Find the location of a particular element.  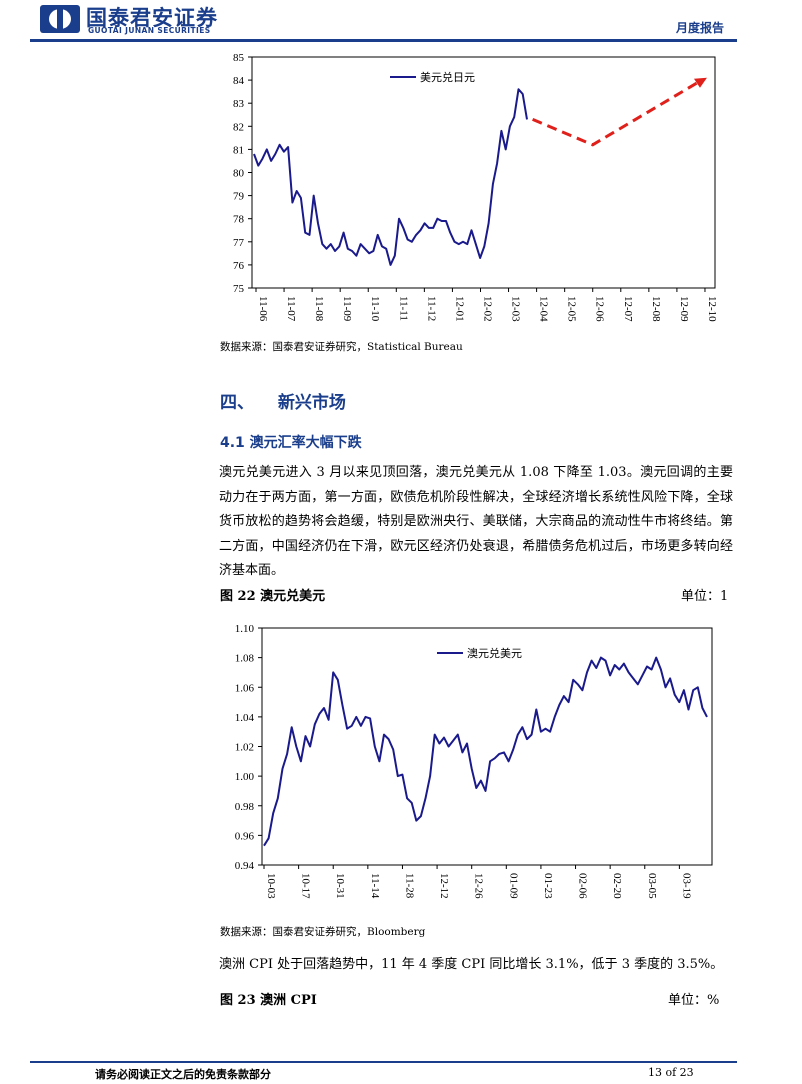

x-tick-label: 11-14 is located at coordinates (375, 886).